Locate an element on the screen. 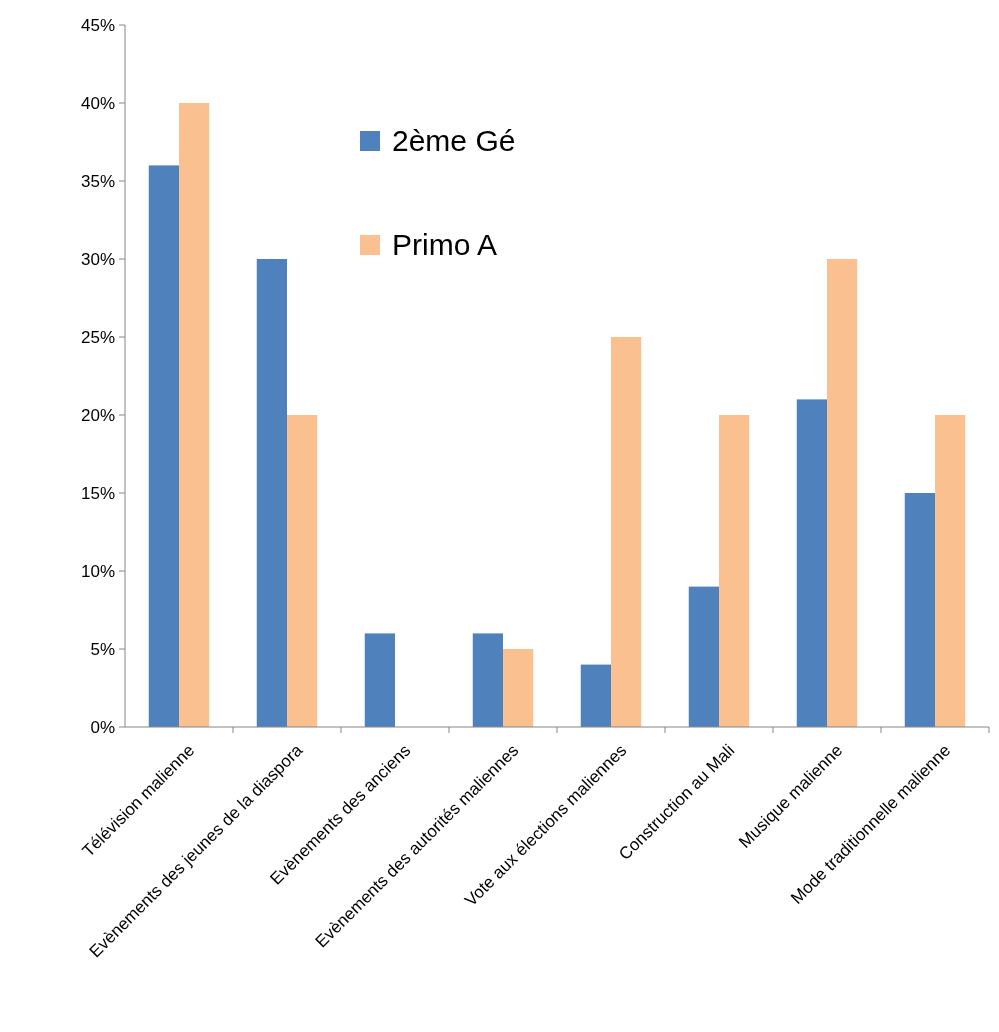 This screenshot has height=1032, width=999. y-tick-label: 10% is located at coordinates (97, 571).